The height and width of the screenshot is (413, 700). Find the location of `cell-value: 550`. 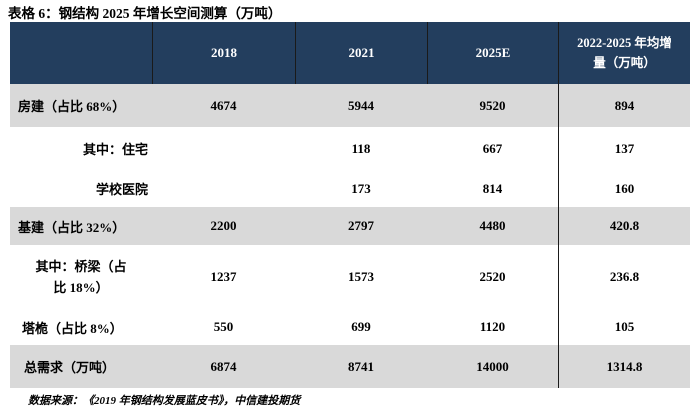

cell-value: 550 is located at coordinates (223, 326).